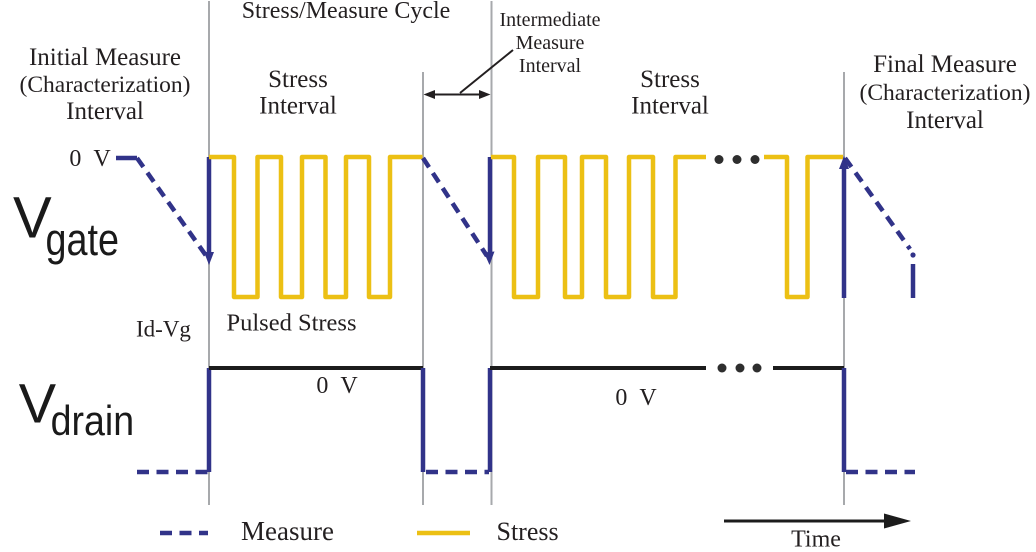  What do you see at coordinates (163, 329) in the screenshot?
I see `svg-text: Id-Vg` at bounding box center [163, 329].